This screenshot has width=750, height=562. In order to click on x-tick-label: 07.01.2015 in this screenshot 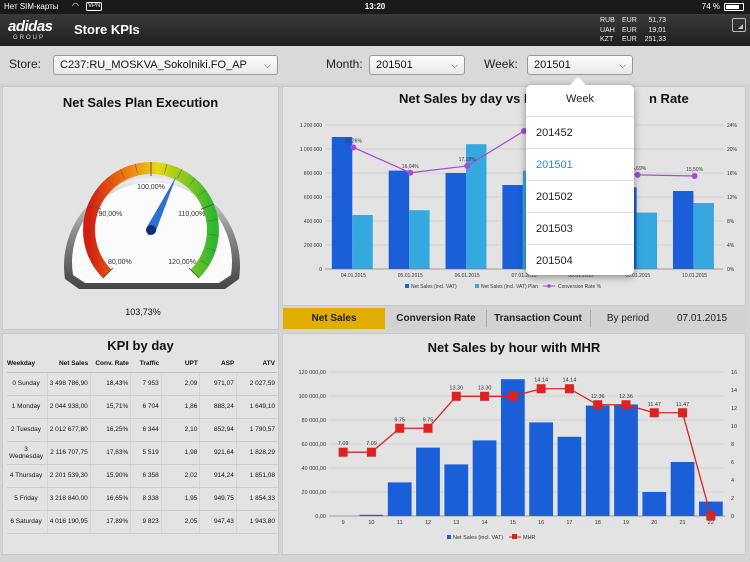, I will do `click(523, 276)`.